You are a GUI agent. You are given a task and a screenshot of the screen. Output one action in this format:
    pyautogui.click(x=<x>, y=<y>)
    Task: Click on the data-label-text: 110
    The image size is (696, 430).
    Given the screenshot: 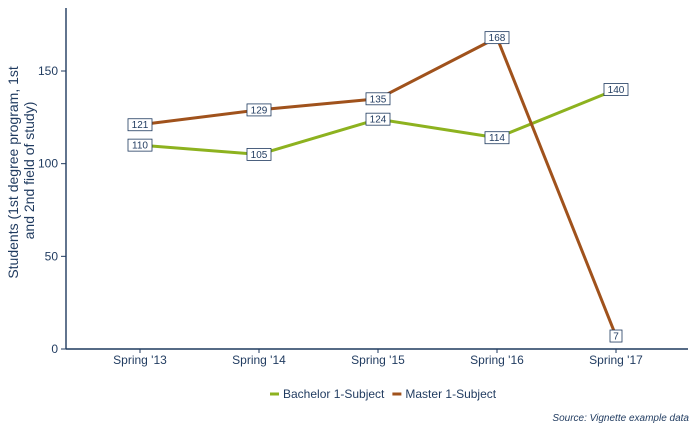 What is the action you would take?
    pyautogui.click(x=140, y=146)
    